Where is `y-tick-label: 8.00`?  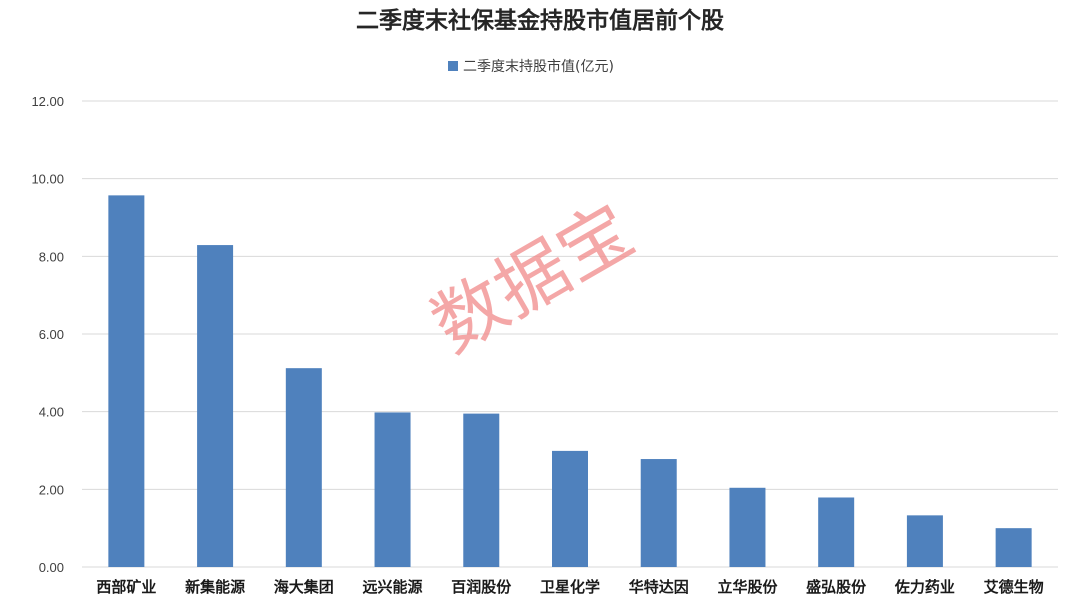 y-tick-label: 8.00 is located at coordinates (51, 256).